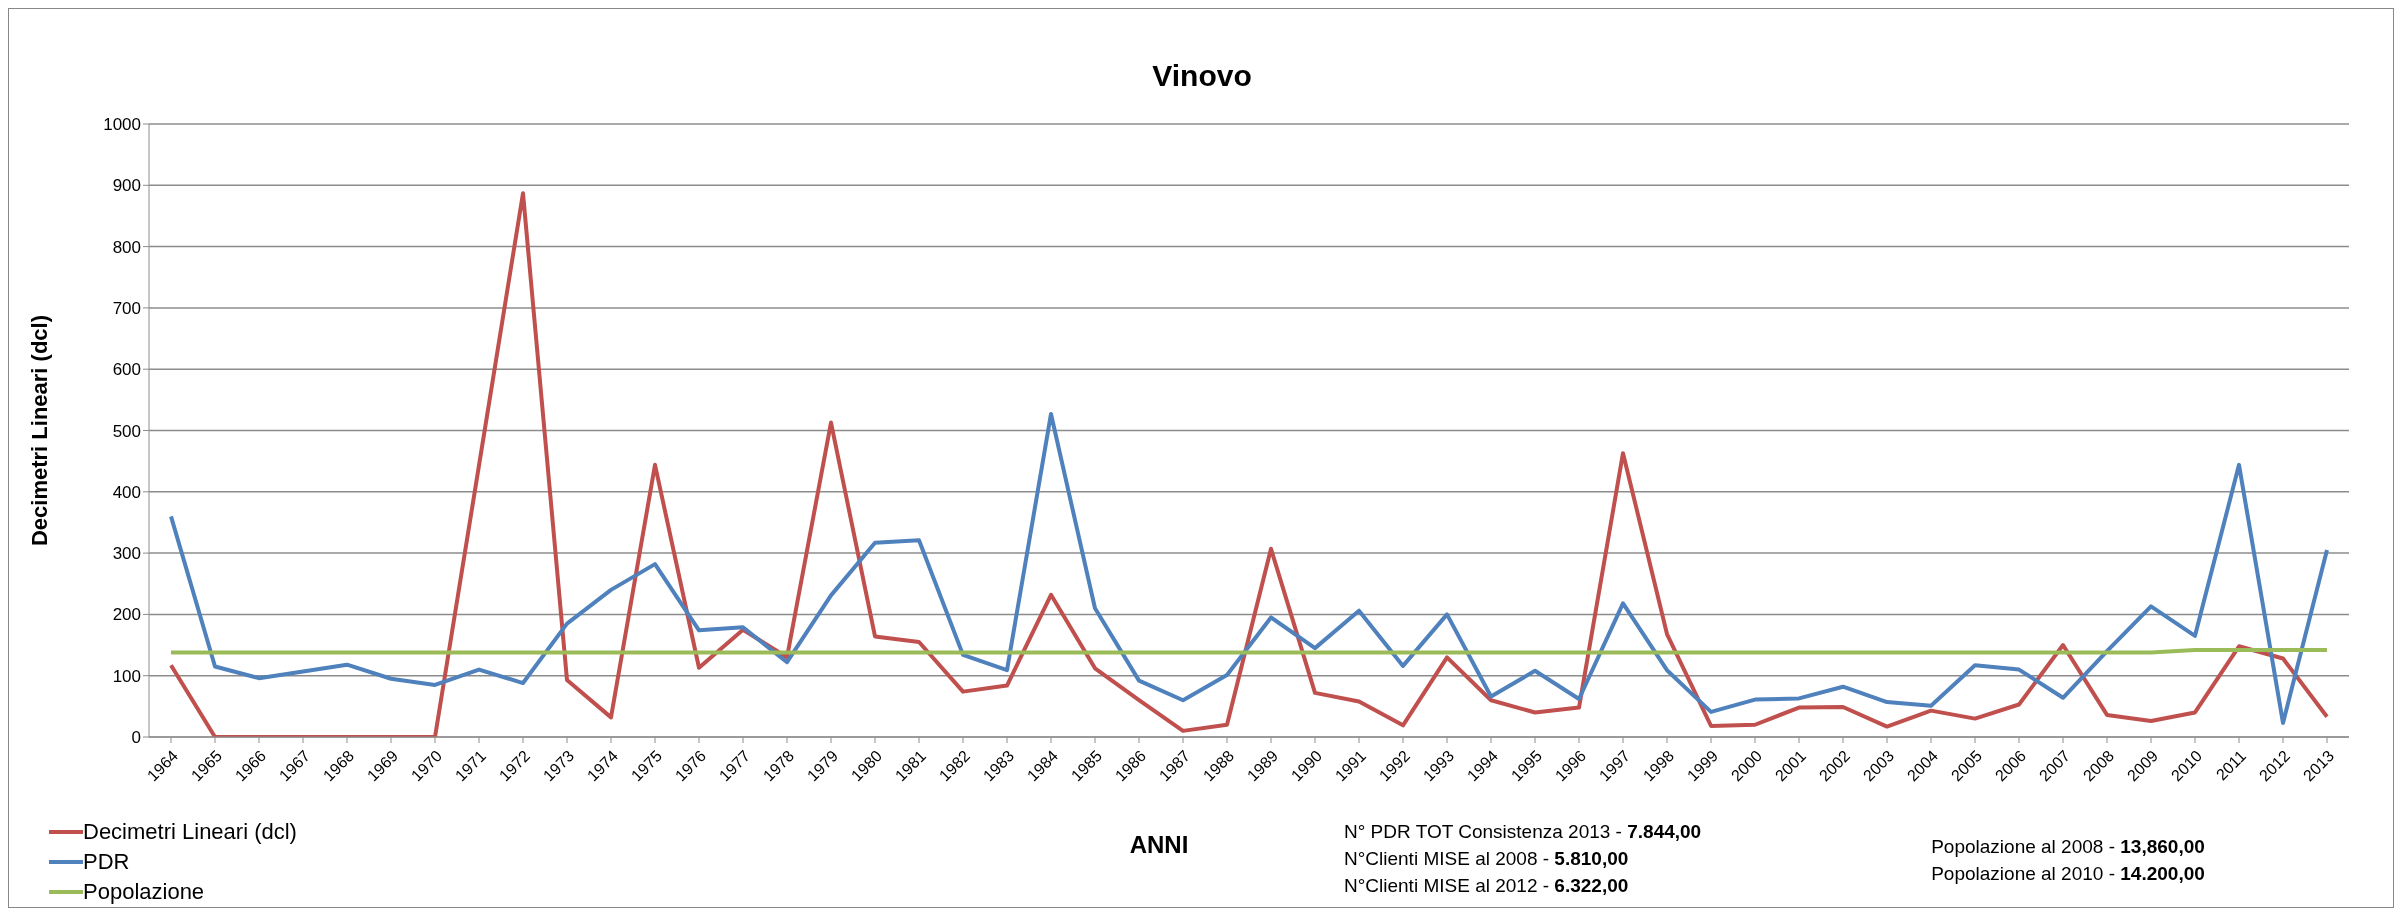  I want to click on y-axis-title: Decimetri Lineari (dcl), so click(39, 430).